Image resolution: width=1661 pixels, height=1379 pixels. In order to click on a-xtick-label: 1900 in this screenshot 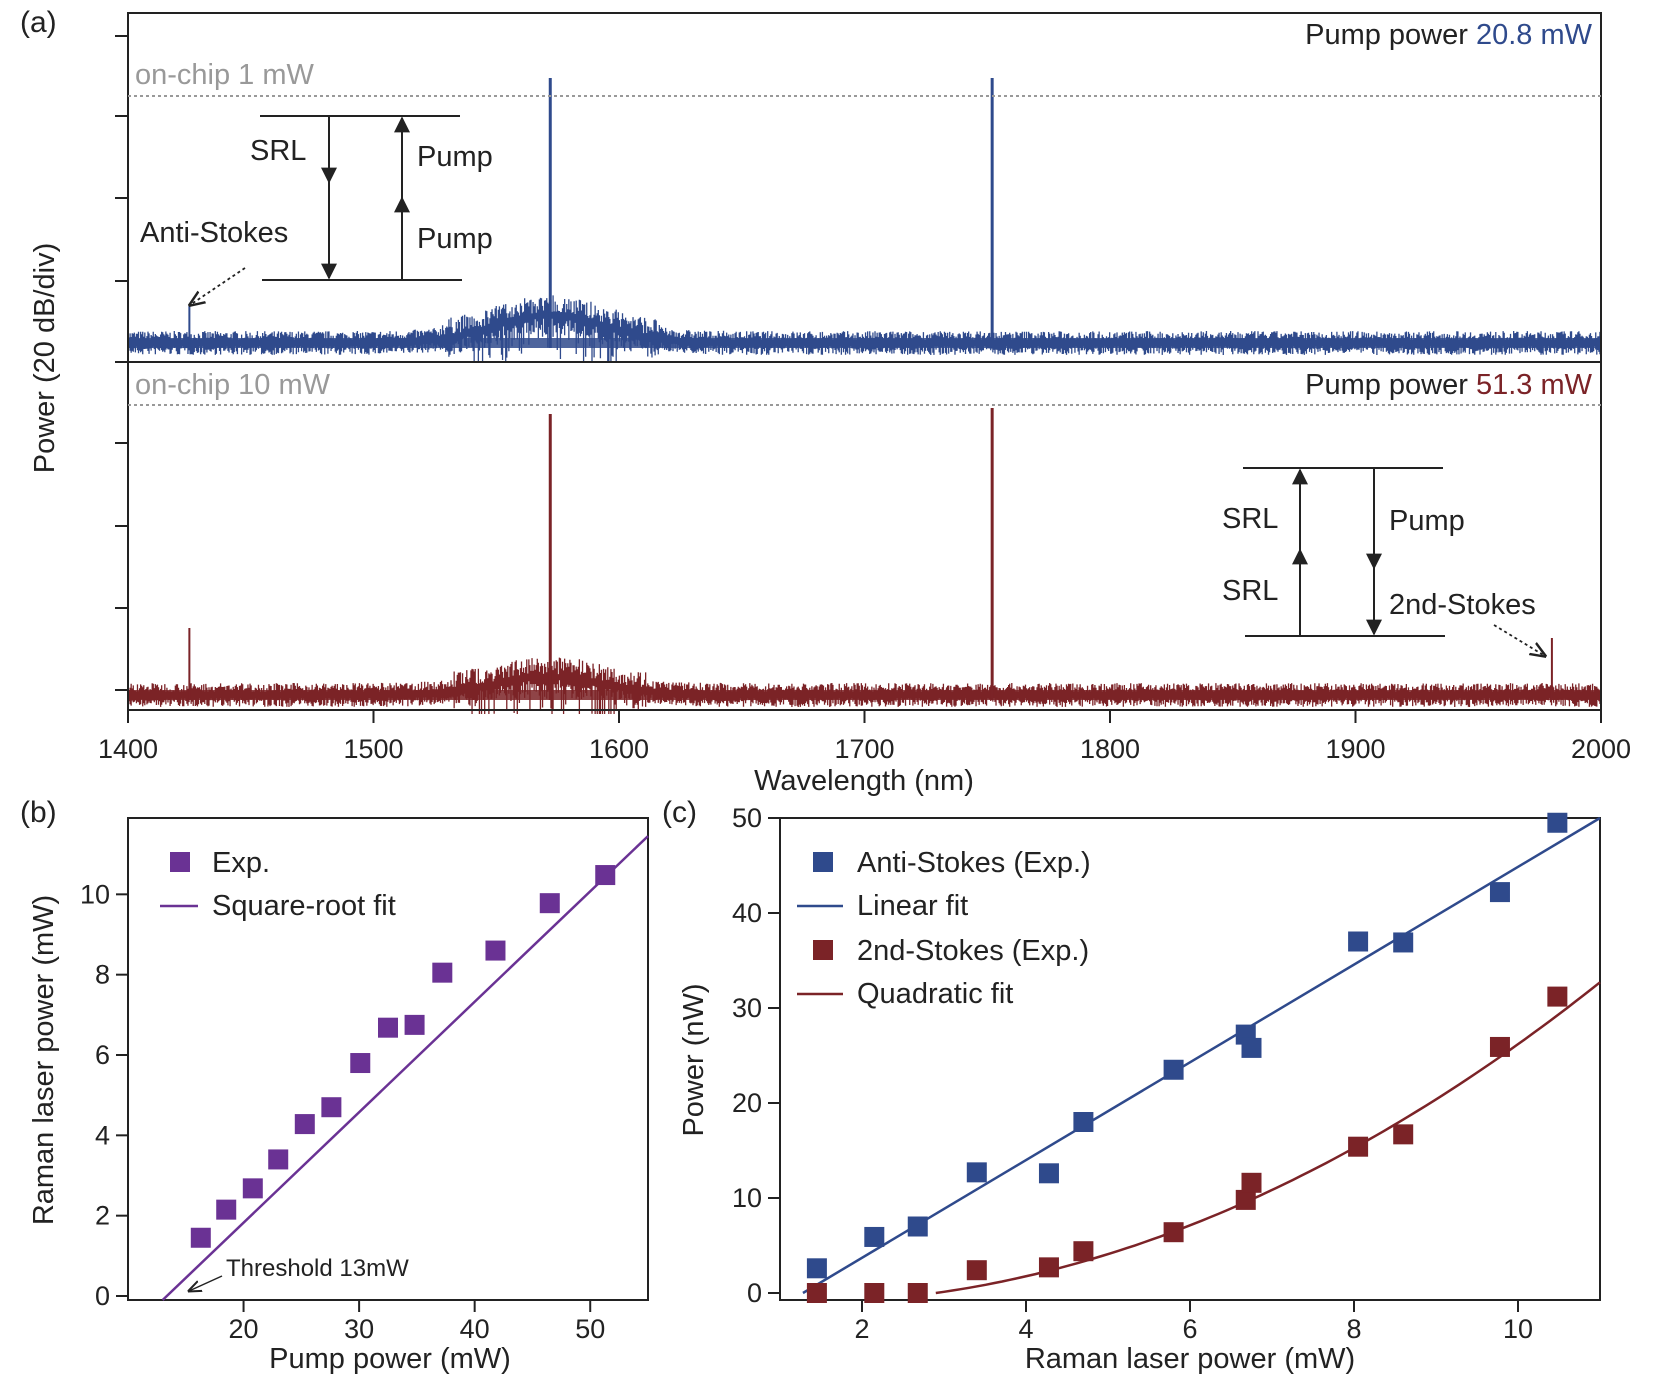, I will do `click(1355, 749)`.